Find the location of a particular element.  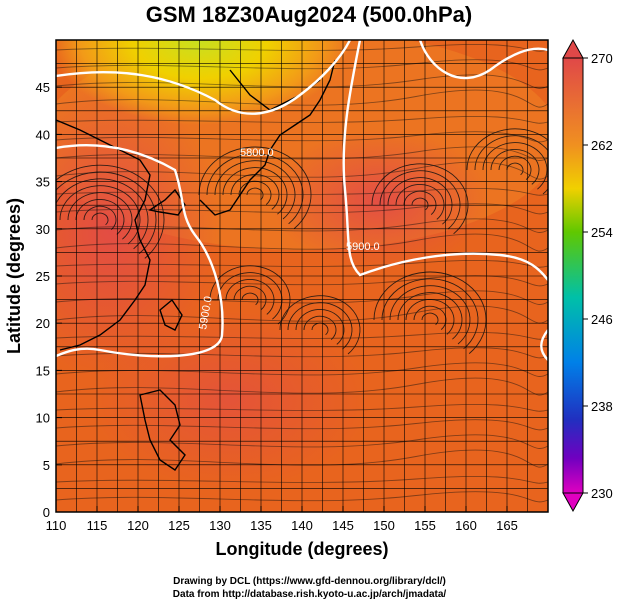

cool-region-north is located at coordinates (203, 82).